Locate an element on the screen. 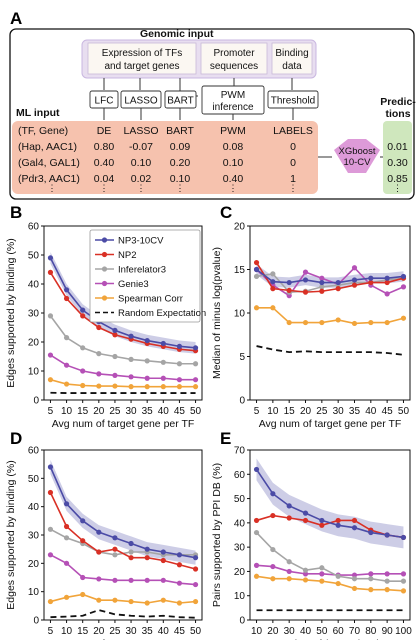 The width and height of the screenshot is (418, 640). ml-table-cell: 0.04 is located at coordinates (104, 179).